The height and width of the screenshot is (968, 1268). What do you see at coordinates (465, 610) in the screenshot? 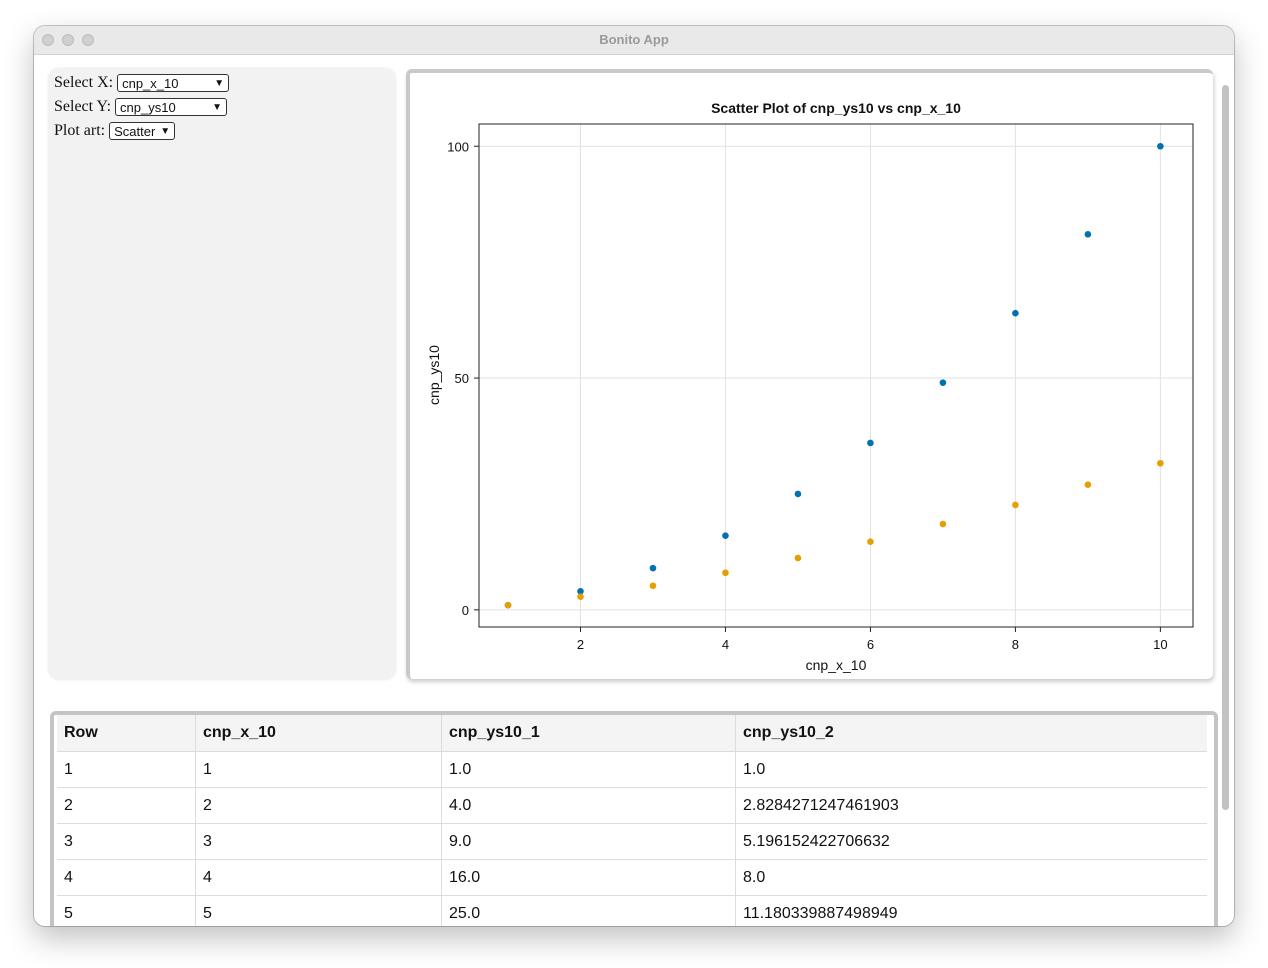
I see `y-tick-label: 0` at bounding box center [465, 610].